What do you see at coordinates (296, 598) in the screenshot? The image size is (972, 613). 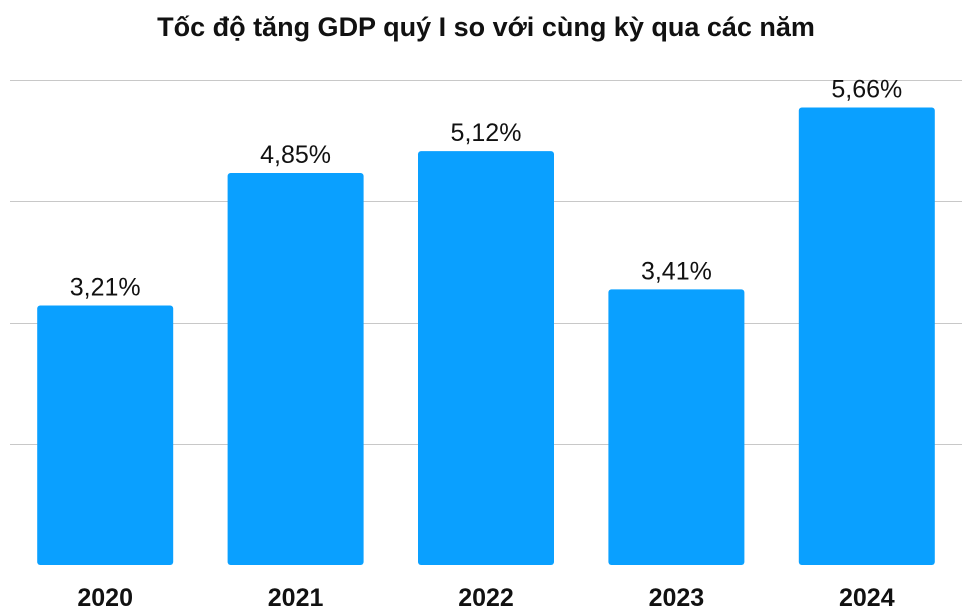 I see `x-tick-2021: 2021` at bounding box center [296, 598].